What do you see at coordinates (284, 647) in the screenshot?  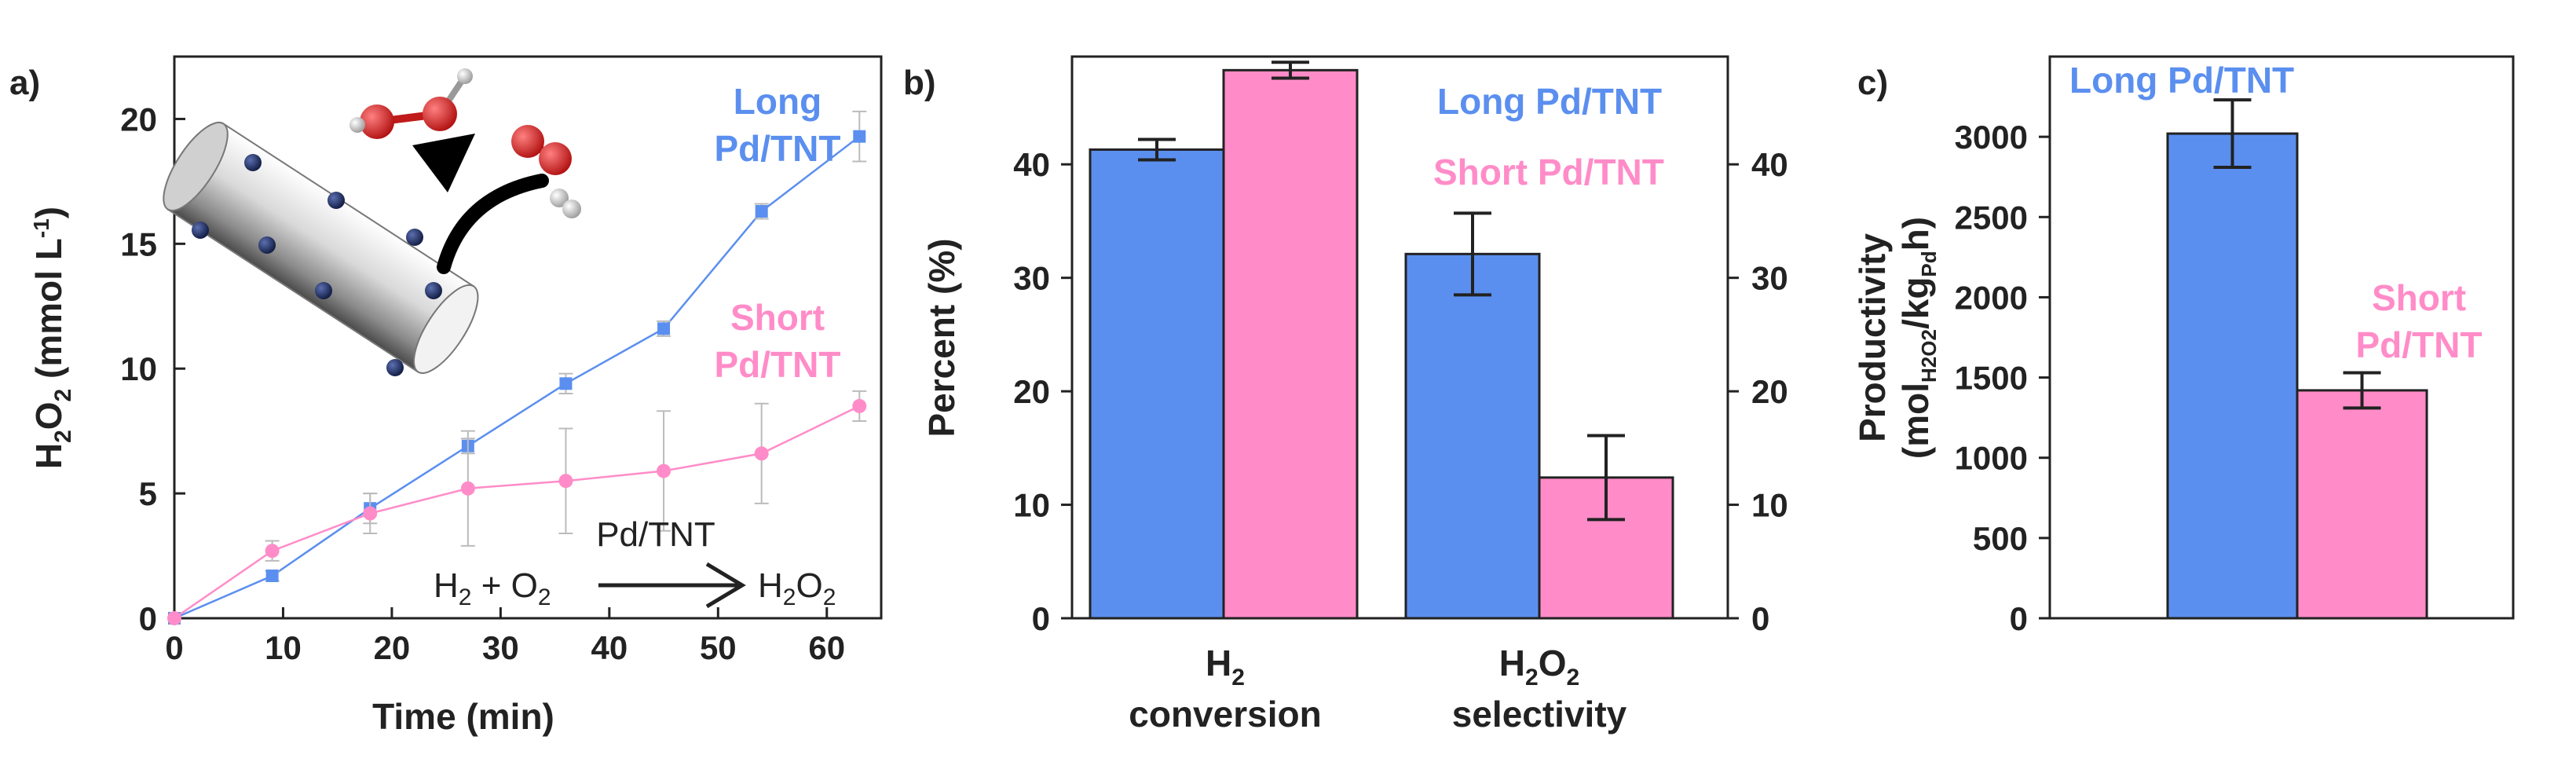 I see `x-tick-label: 10` at bounding box center [284, 647].